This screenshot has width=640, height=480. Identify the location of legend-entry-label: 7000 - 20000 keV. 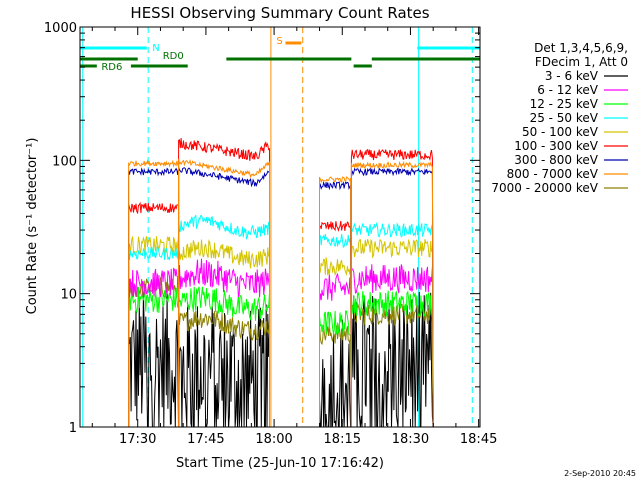
(544, 188).